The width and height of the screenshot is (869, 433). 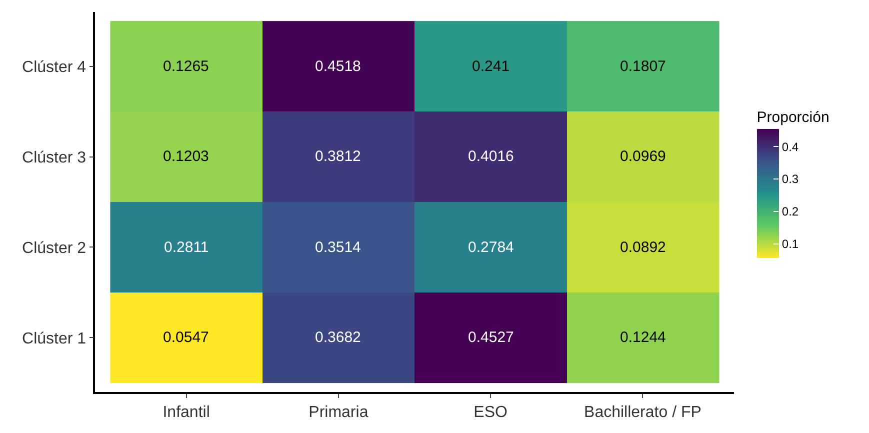 What do you see at coordinates (186, 247) in the screenshot?
I see `data-label: 0.2811` at bounding box center [186, 247].